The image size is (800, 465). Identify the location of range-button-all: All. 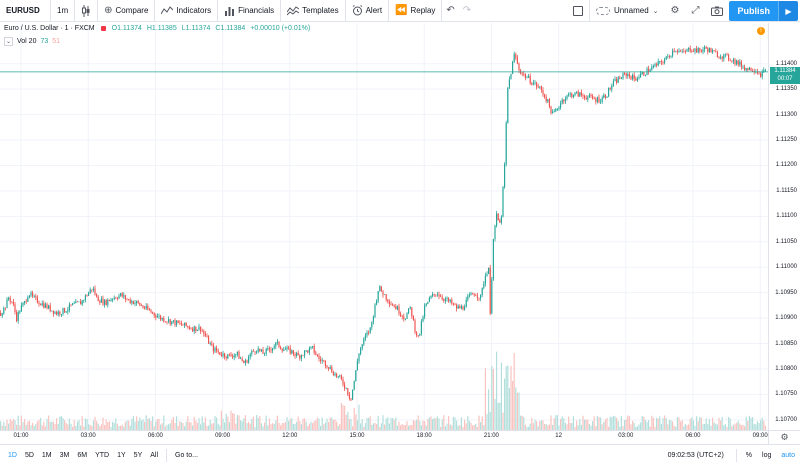
(154, 455).